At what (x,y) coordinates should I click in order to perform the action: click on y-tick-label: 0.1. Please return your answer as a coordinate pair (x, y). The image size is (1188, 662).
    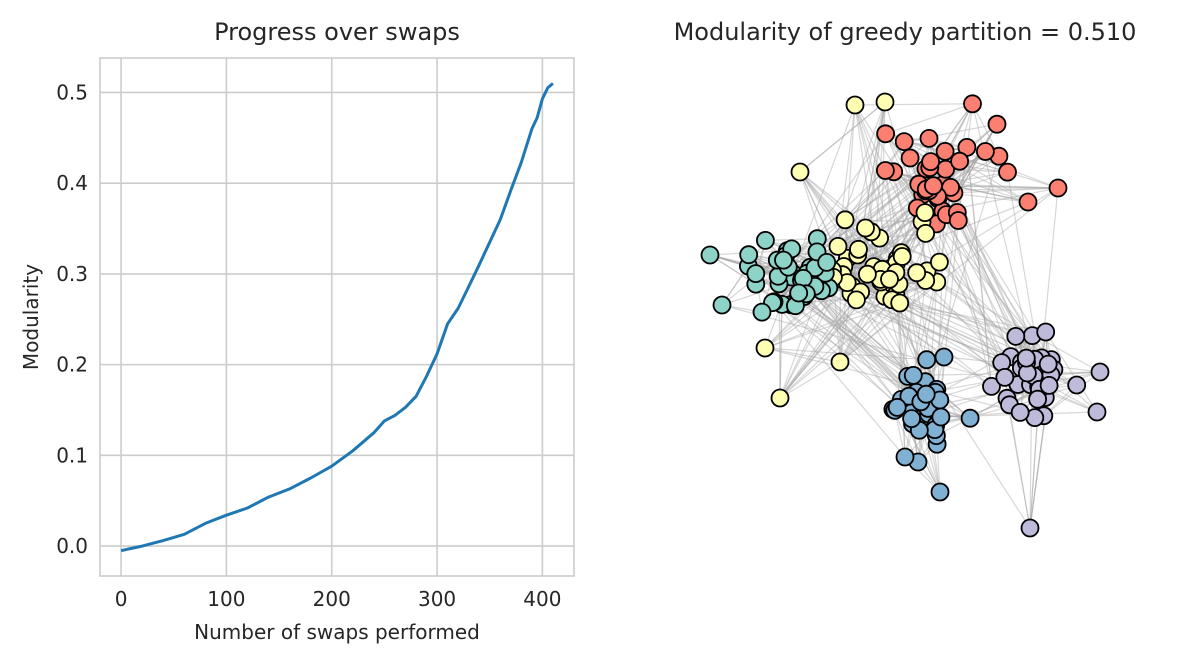
    Looking at the image, I should click on (72, 455).